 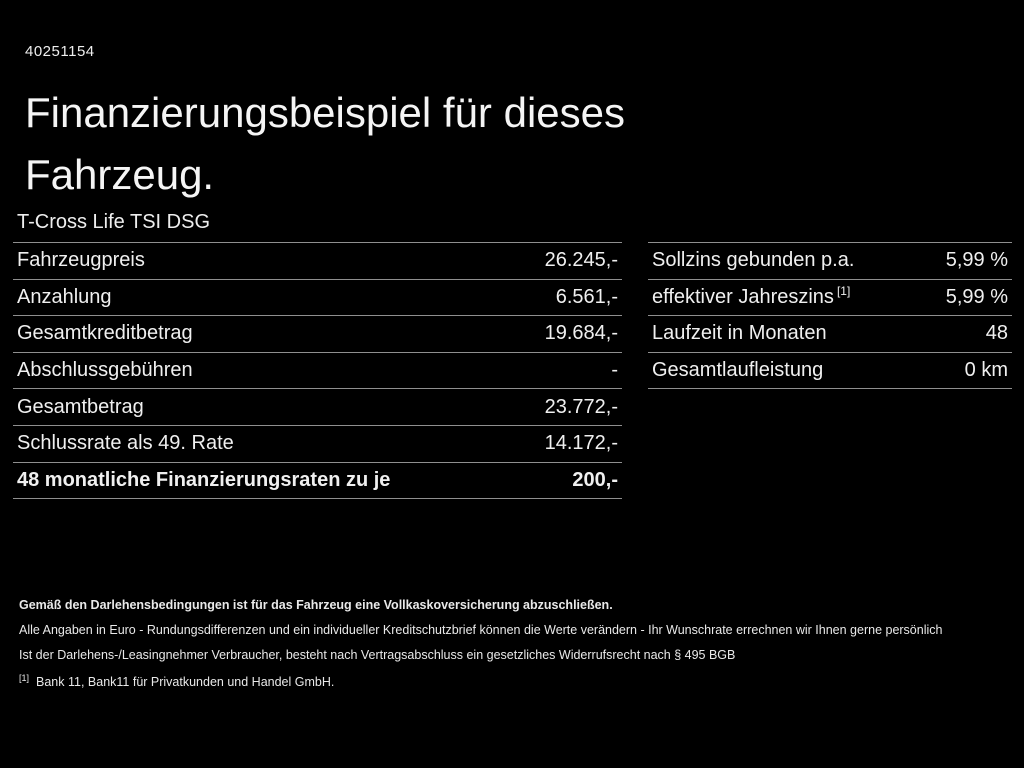 I want to click on row-effektiver-jahreszins: effektiver Jahreszins [1] 5,99 %, so click(x=830, y=297).